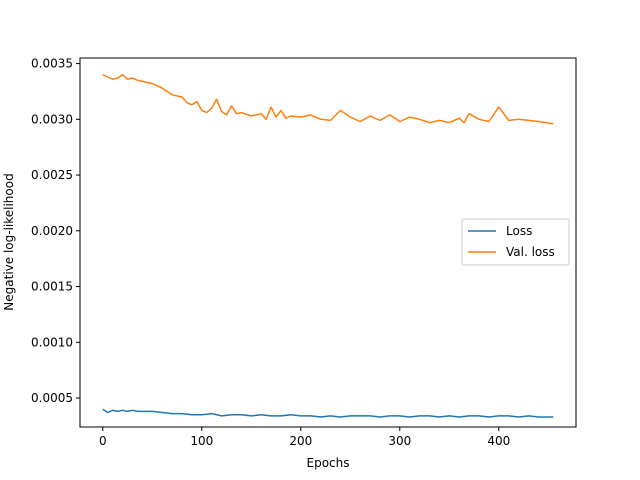  What do you see at coordinates (52, 342) in the screenshot?
I see `y-tick-label: 0.0010` at bounding box center [52, 342].